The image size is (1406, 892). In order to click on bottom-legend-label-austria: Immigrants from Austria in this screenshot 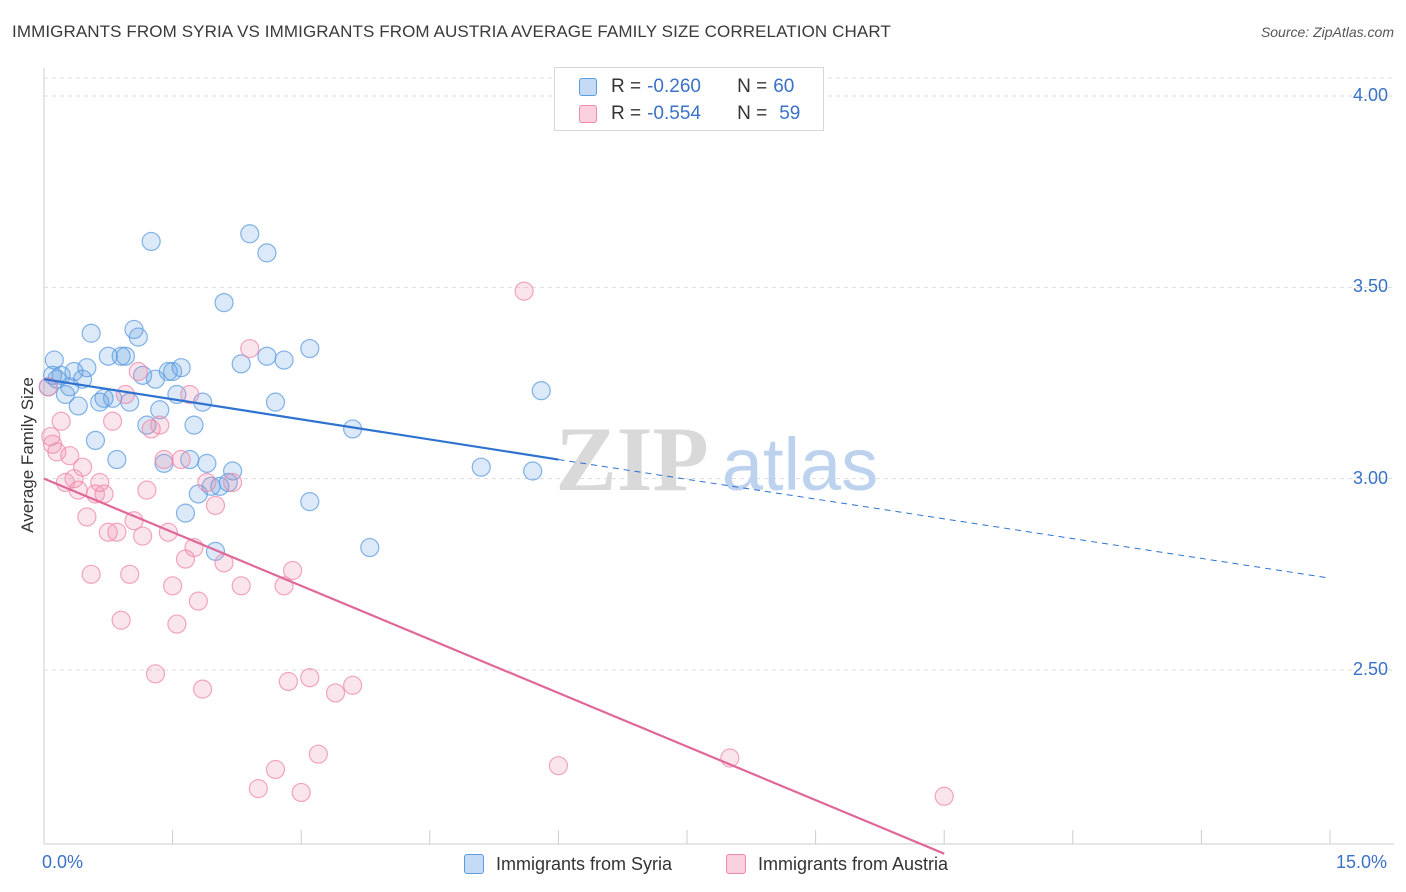, I will do `click(853, 863)`.